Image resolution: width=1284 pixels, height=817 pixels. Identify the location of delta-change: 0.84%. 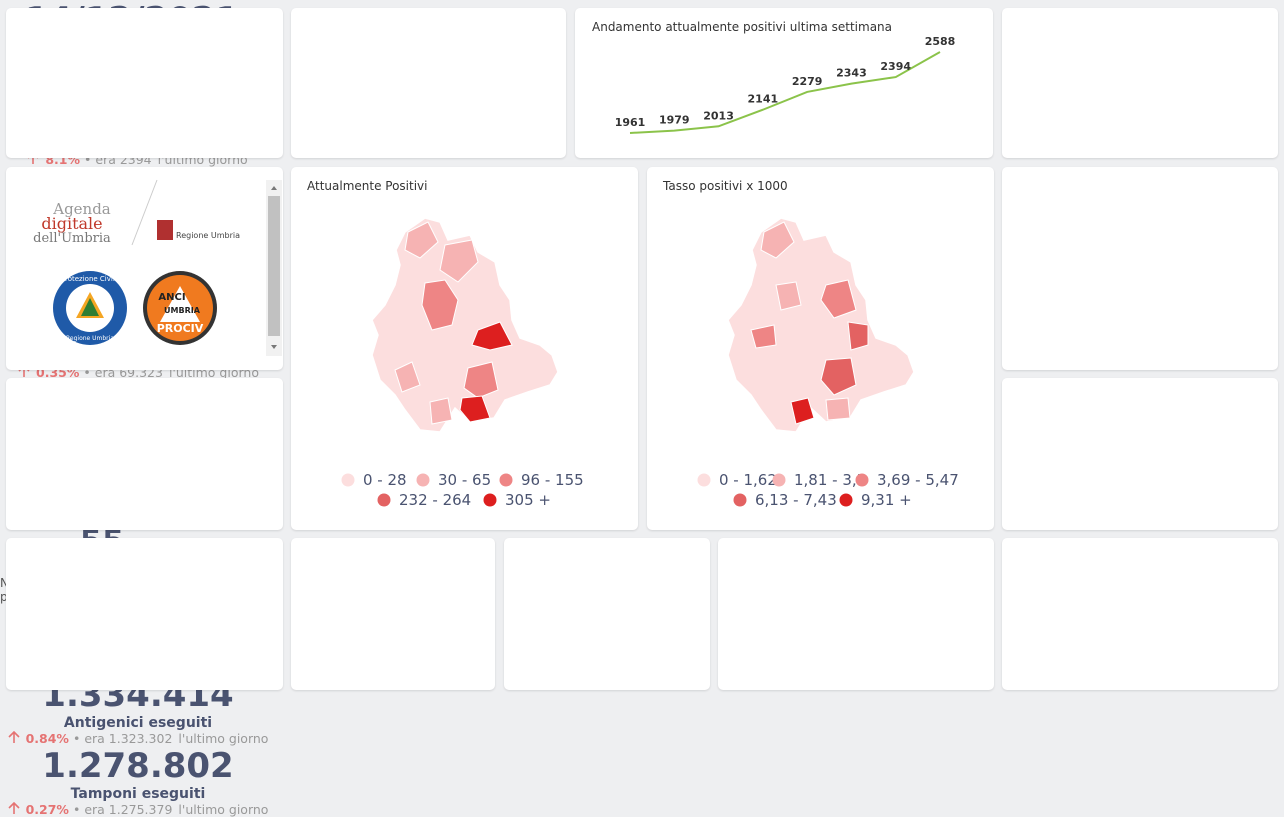
(47, 738).